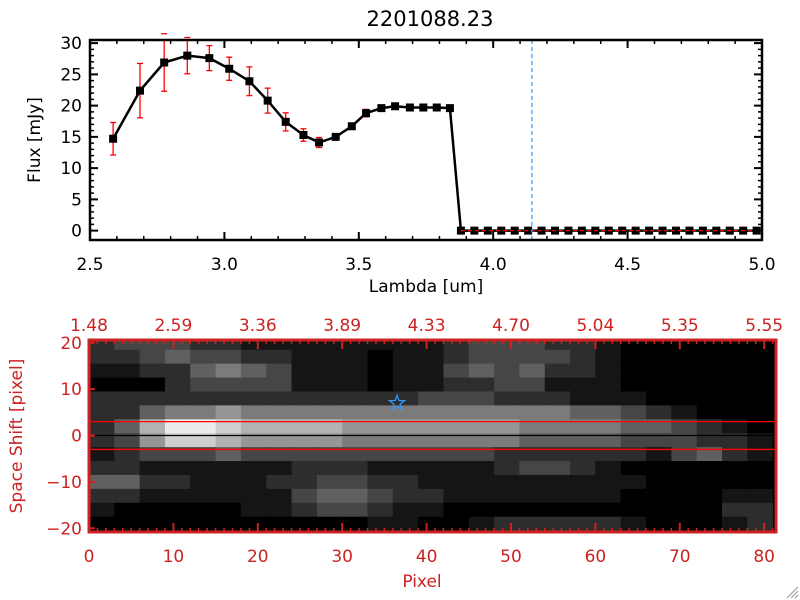 The width and height of the screenshot is (800, 600). What do you see at coordinates (792, 592) in the screenshot?
I see `resize-grip-icon` at bounding box center [792, 592].